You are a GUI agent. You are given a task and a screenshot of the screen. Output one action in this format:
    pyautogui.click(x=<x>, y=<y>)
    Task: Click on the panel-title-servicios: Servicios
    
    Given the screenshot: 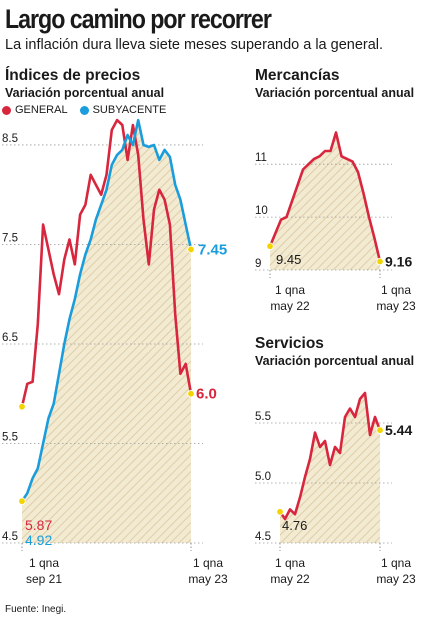 What is the action you would take?
    pyautogui.click(x=289, y=343)
    